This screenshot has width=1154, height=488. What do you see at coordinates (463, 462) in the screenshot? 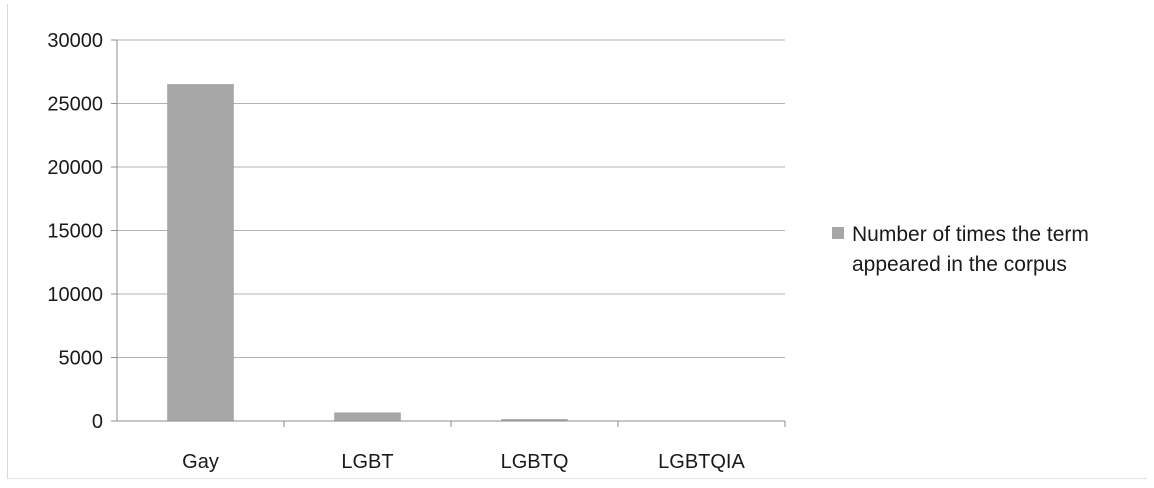
I see `x-tick-labels: Gay LGBT LGBTQ LGBTQIA` at bounding box center [463, 462].